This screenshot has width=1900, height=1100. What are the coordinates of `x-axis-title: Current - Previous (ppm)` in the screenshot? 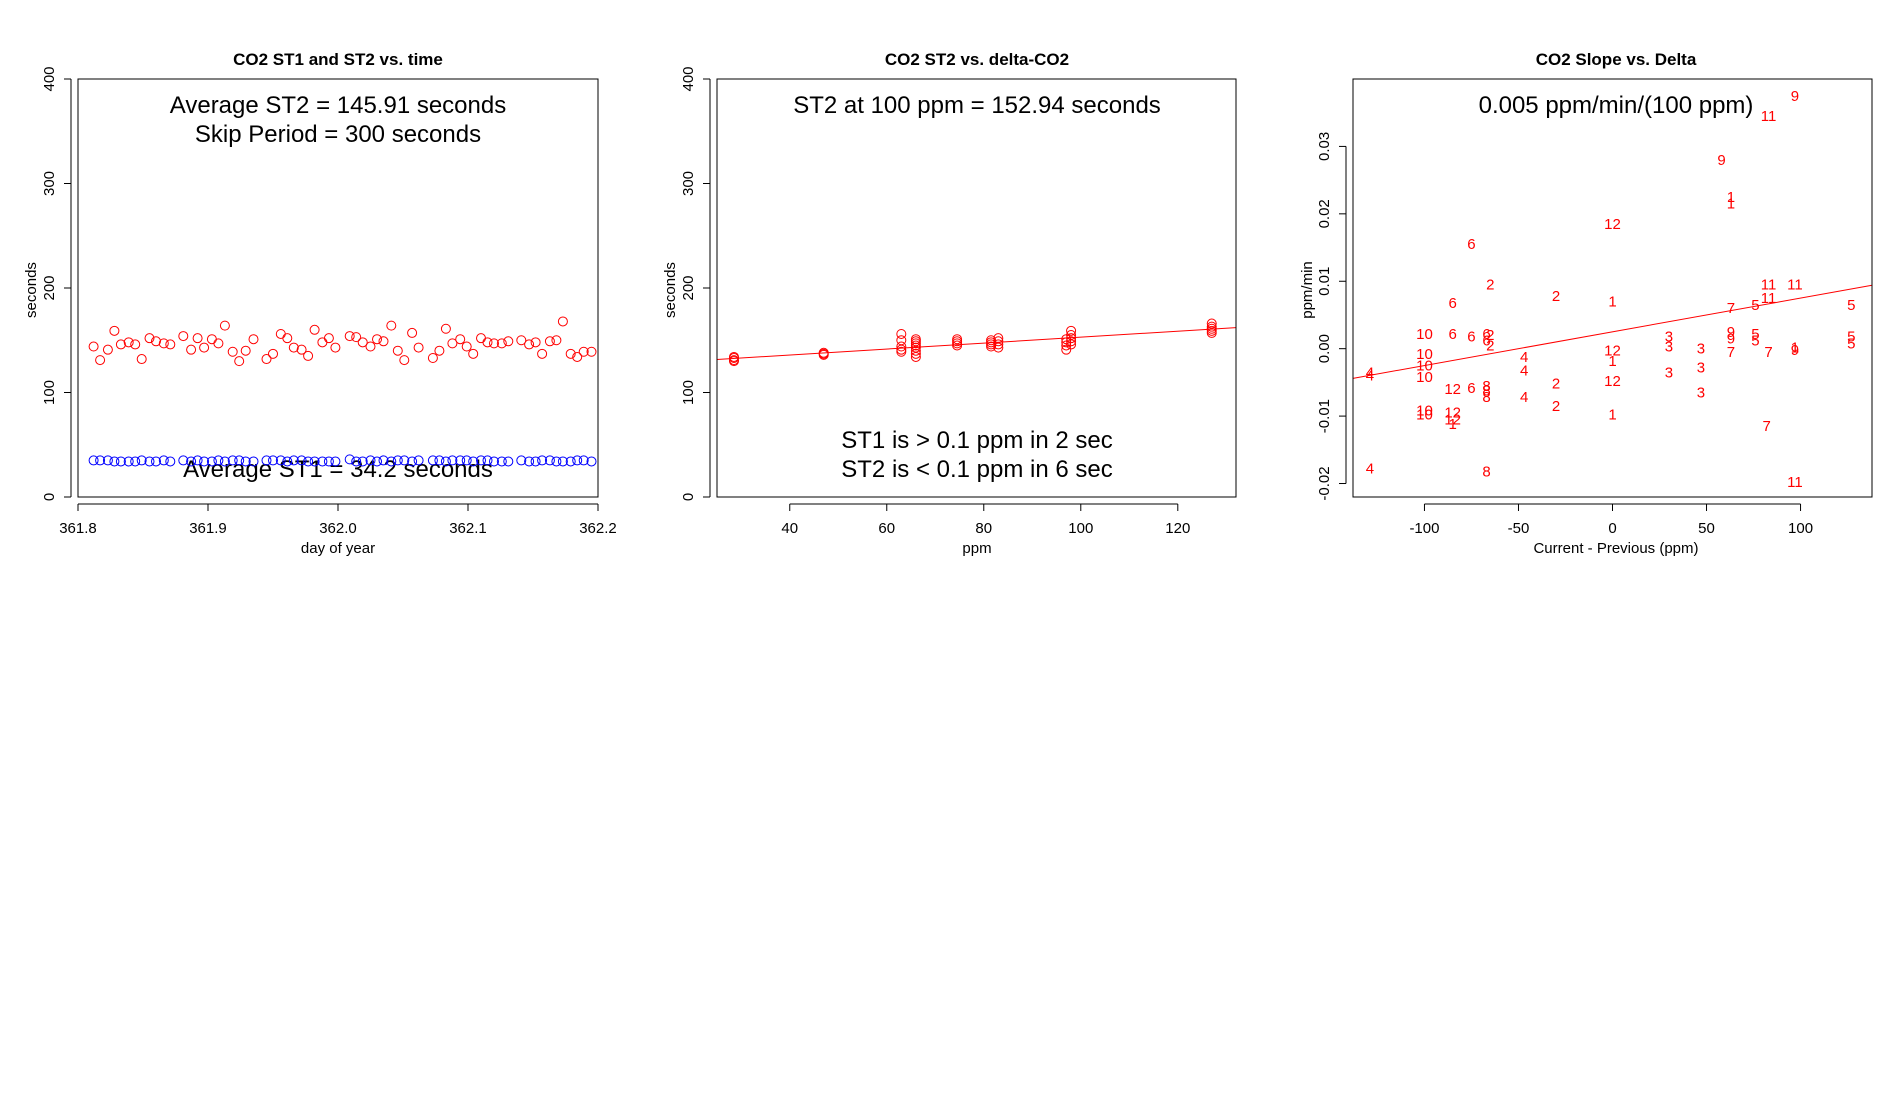 It's located at (1615, 548).